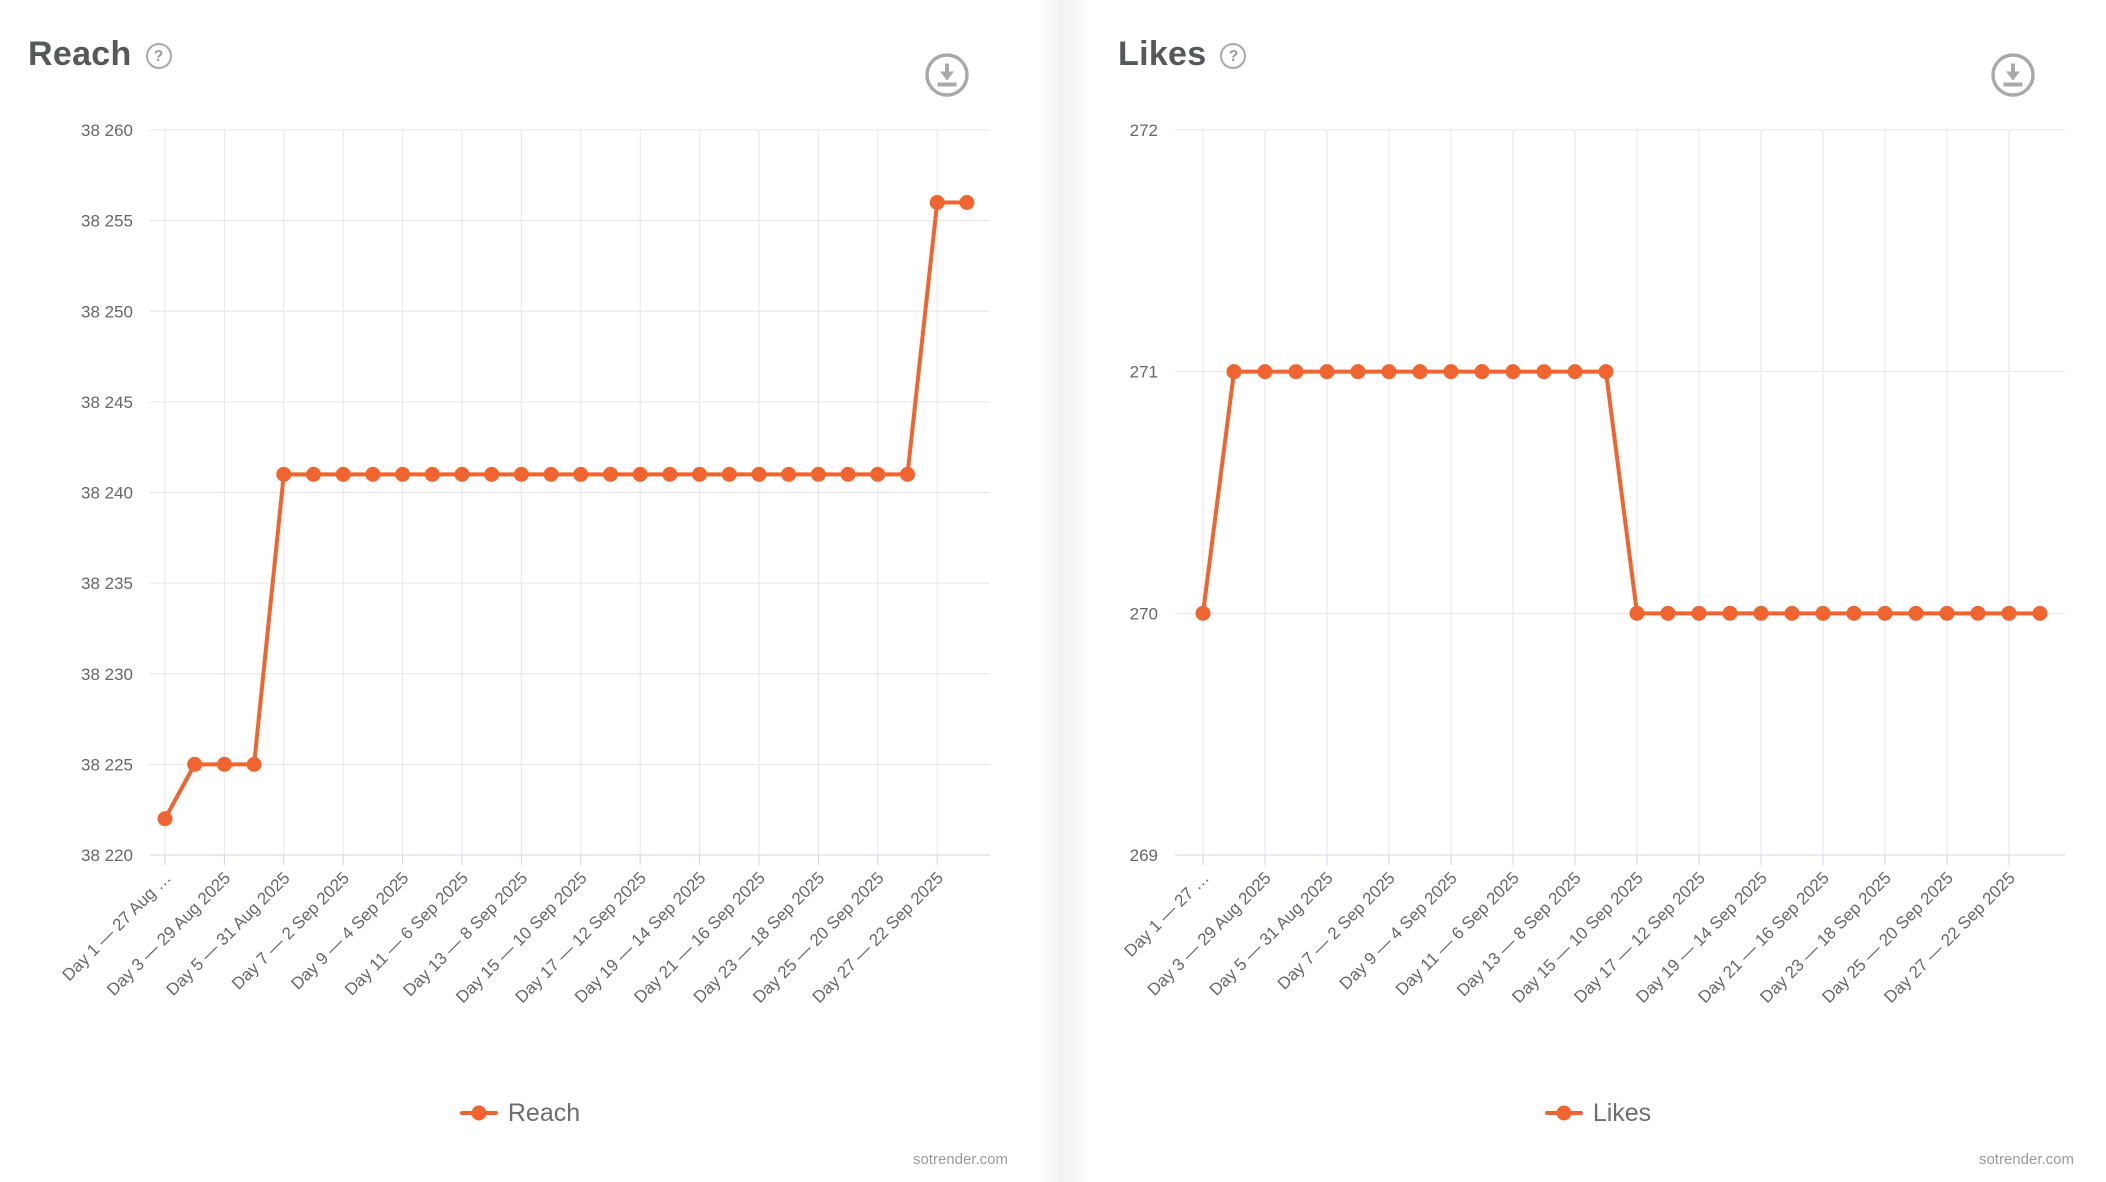  Describe the element at coordinates (107, 130) in the screenshot. I see `y-axis-label: 38 260` at that location.